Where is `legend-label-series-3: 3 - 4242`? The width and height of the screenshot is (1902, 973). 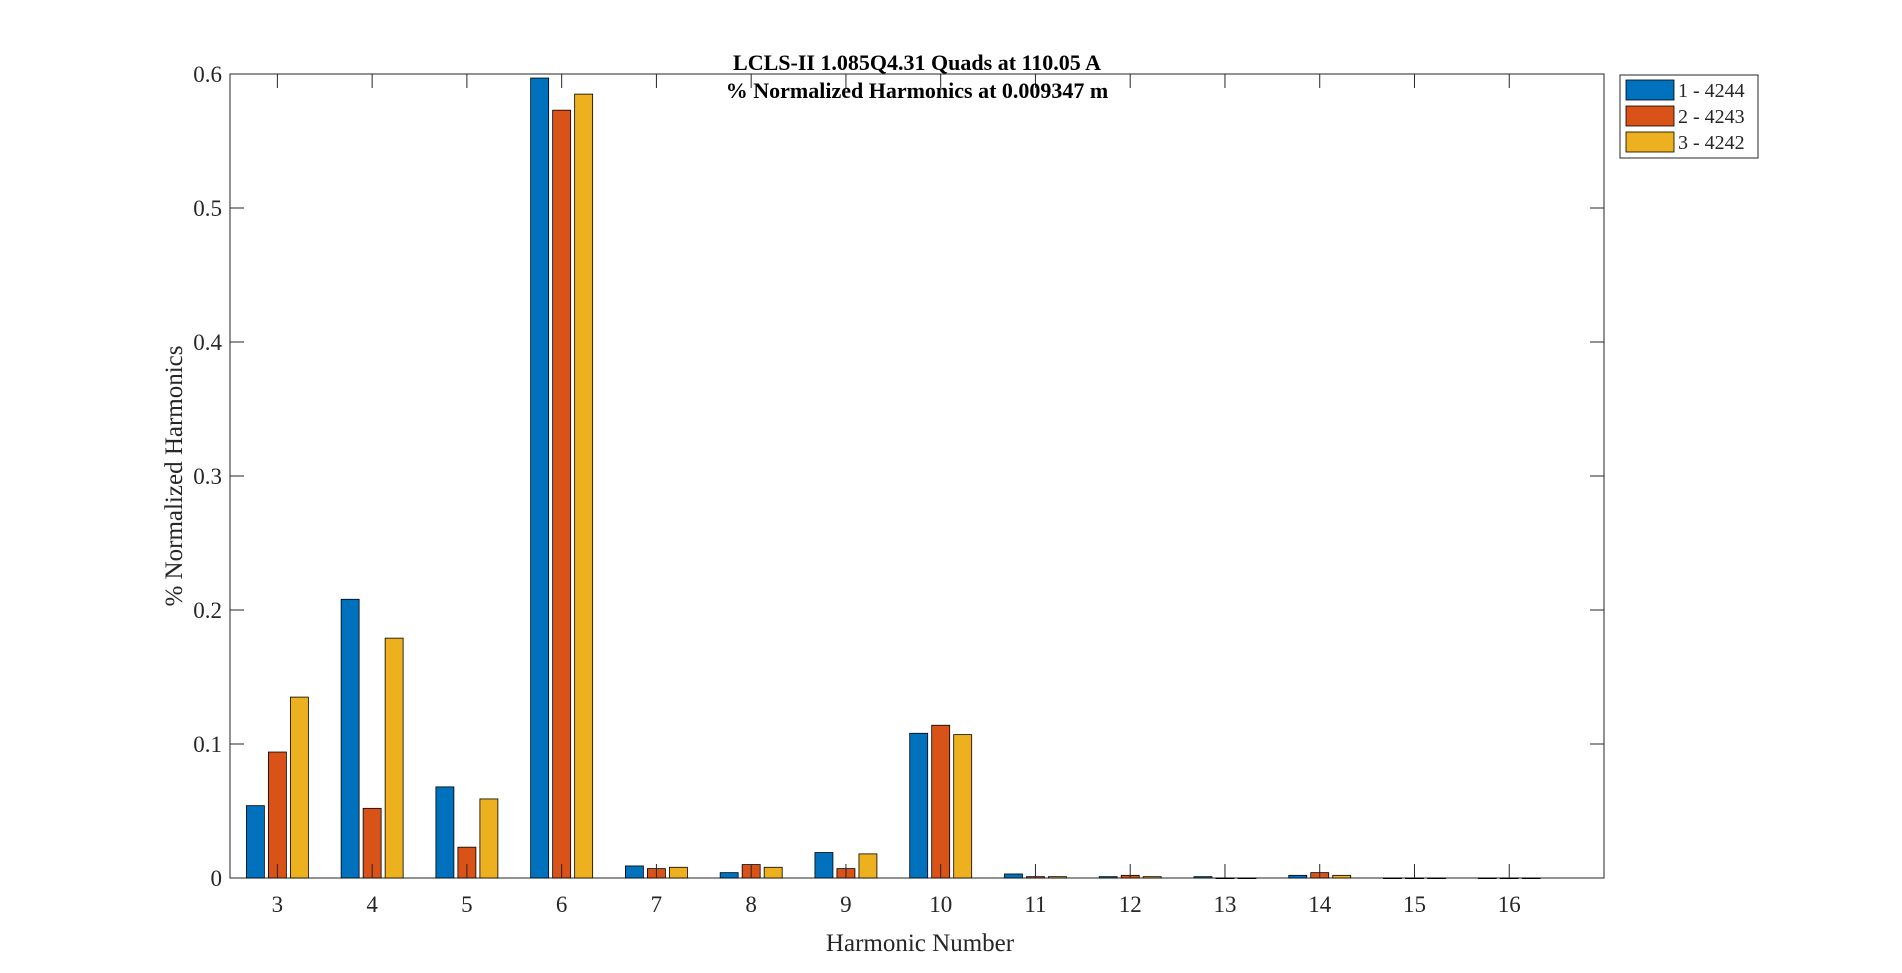 legend-label-series-3: 3 - 4242 is located at coordinates (1711, 143).